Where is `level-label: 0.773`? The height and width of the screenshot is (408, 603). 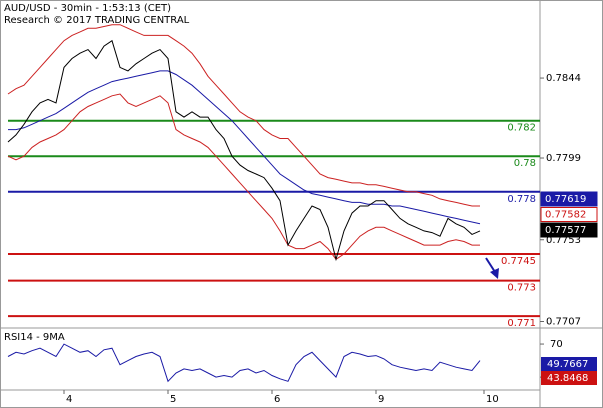
level-label: 0.773 is located at coordinates (521, 288).